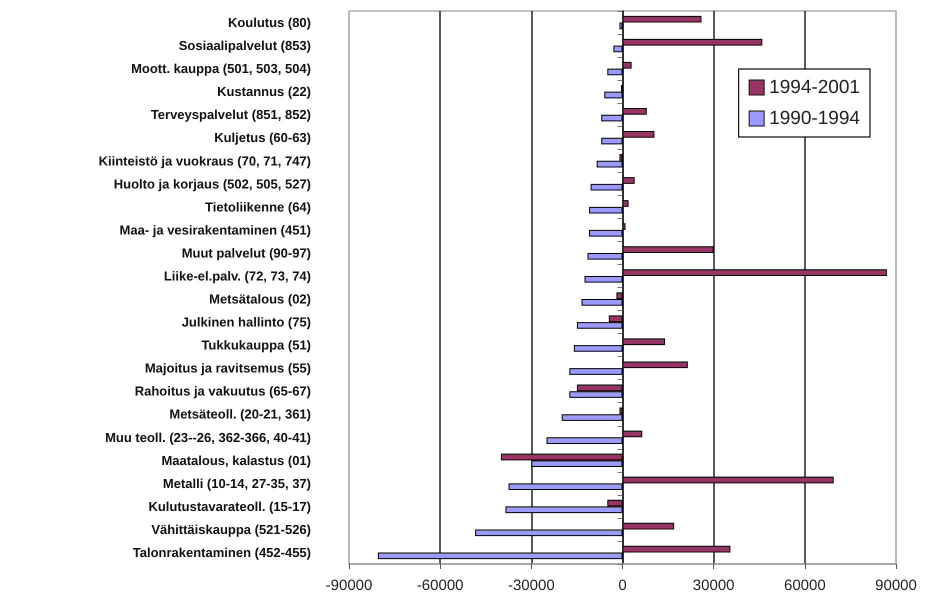 The height and width of the screenshot is (601, 928). What do you see at coordinates (208, 437) in the screenshot?
I see `y-tick-label: Muu teoll. (23--26, 362-366, 40-41)` at bounding box center [208, 437].